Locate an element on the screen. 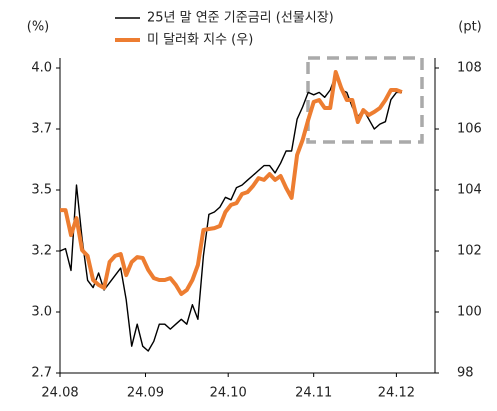 The height and width of the screenshot is (411, 497). x-tick-label: 24.09 is located at coordinates (145, 393).